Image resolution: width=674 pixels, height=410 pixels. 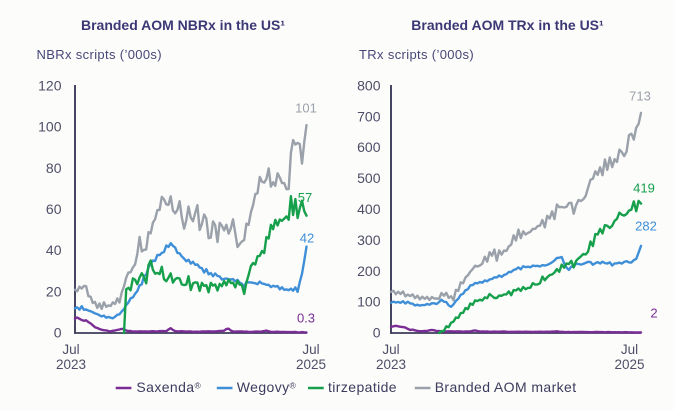 I want to click on svg-text: 40, so click(x=54, y=250).